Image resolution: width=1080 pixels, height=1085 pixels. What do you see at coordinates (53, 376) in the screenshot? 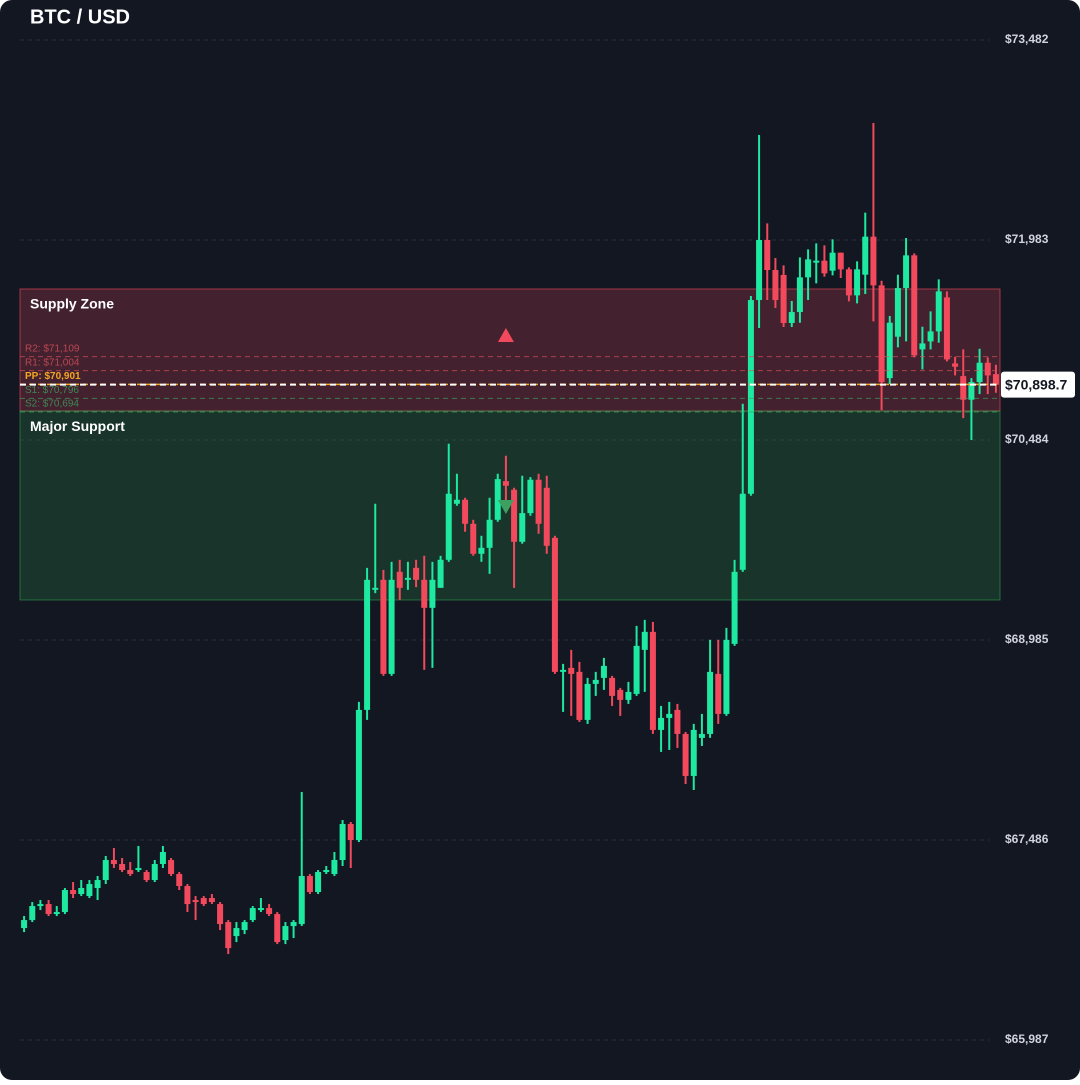
I see `pivot-label: PP: $70,901` at bounding box center [53, 376].